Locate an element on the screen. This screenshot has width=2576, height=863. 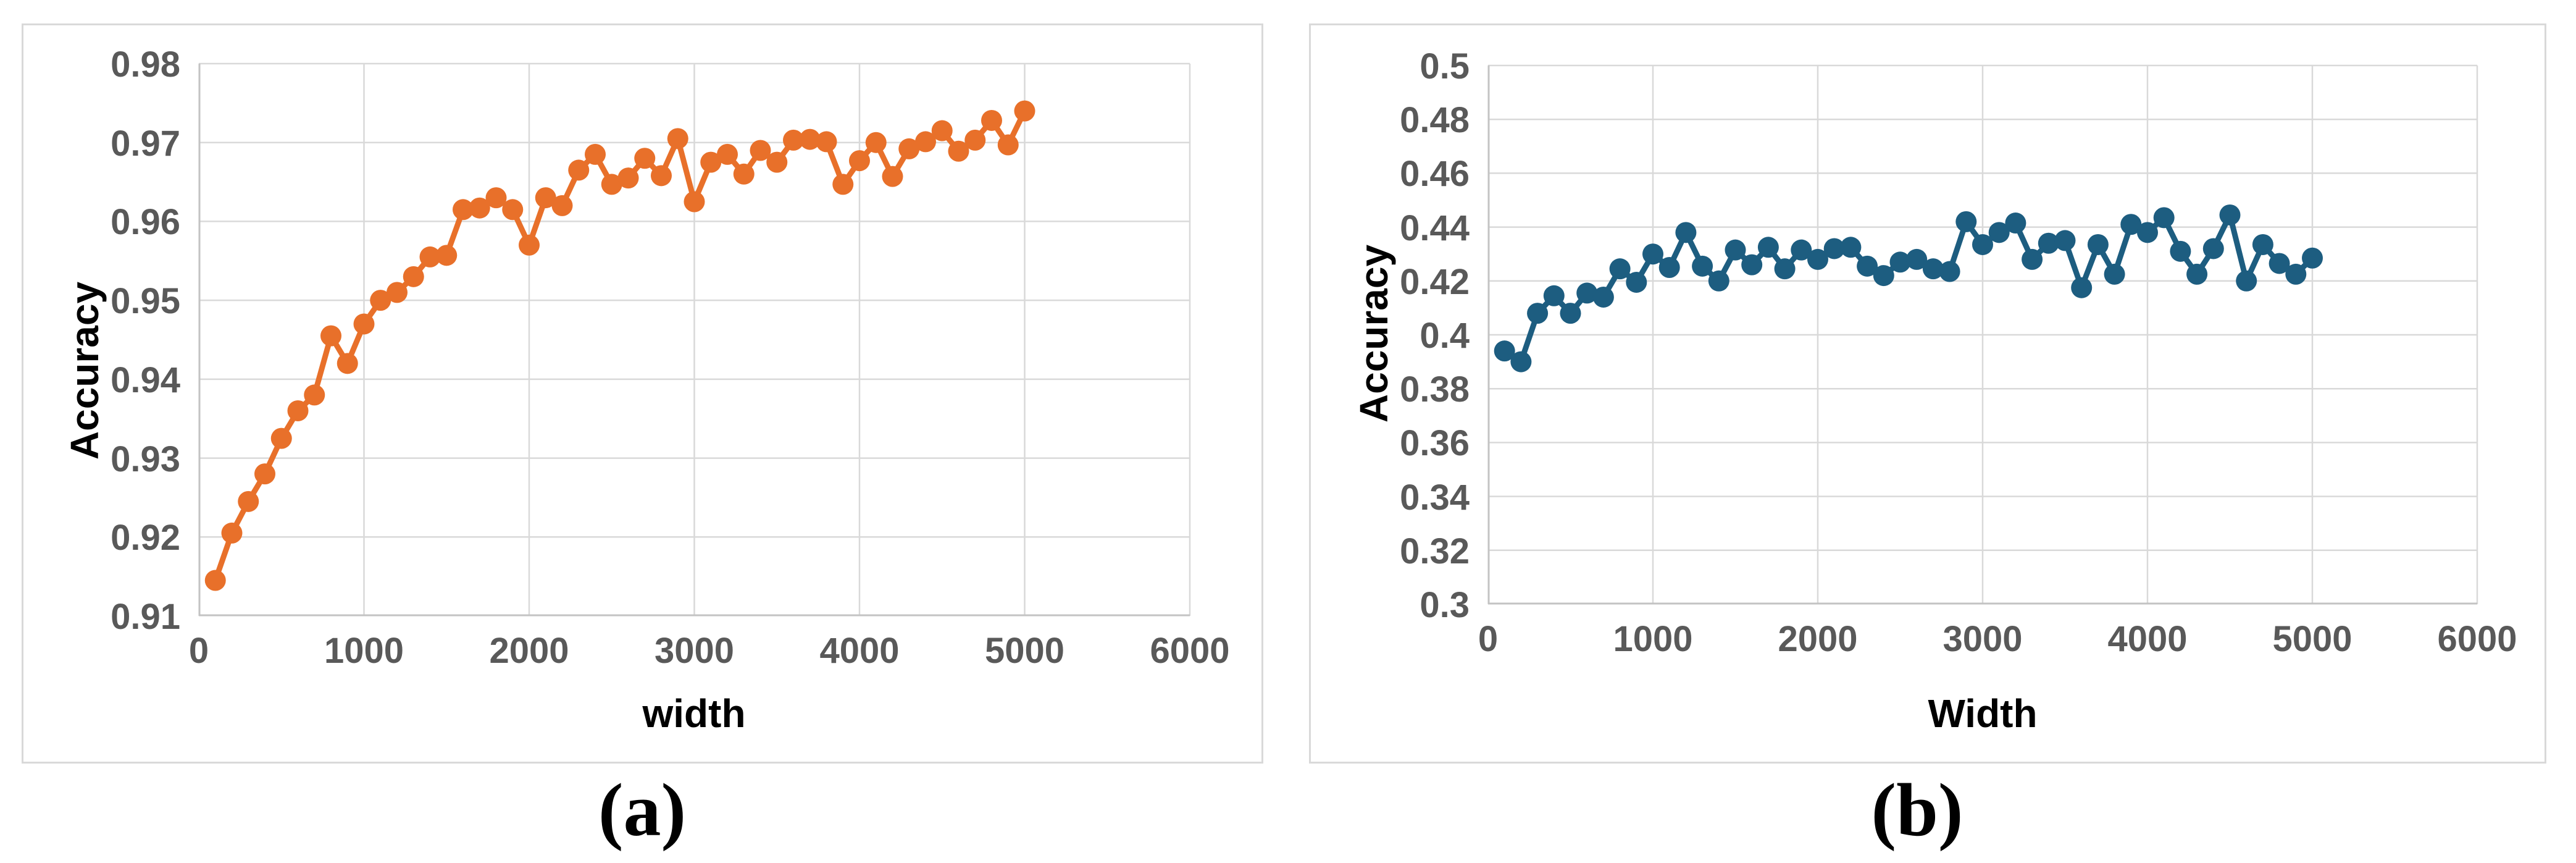
y-tick-label: 0.48 is located at coordinates (1435, 120).